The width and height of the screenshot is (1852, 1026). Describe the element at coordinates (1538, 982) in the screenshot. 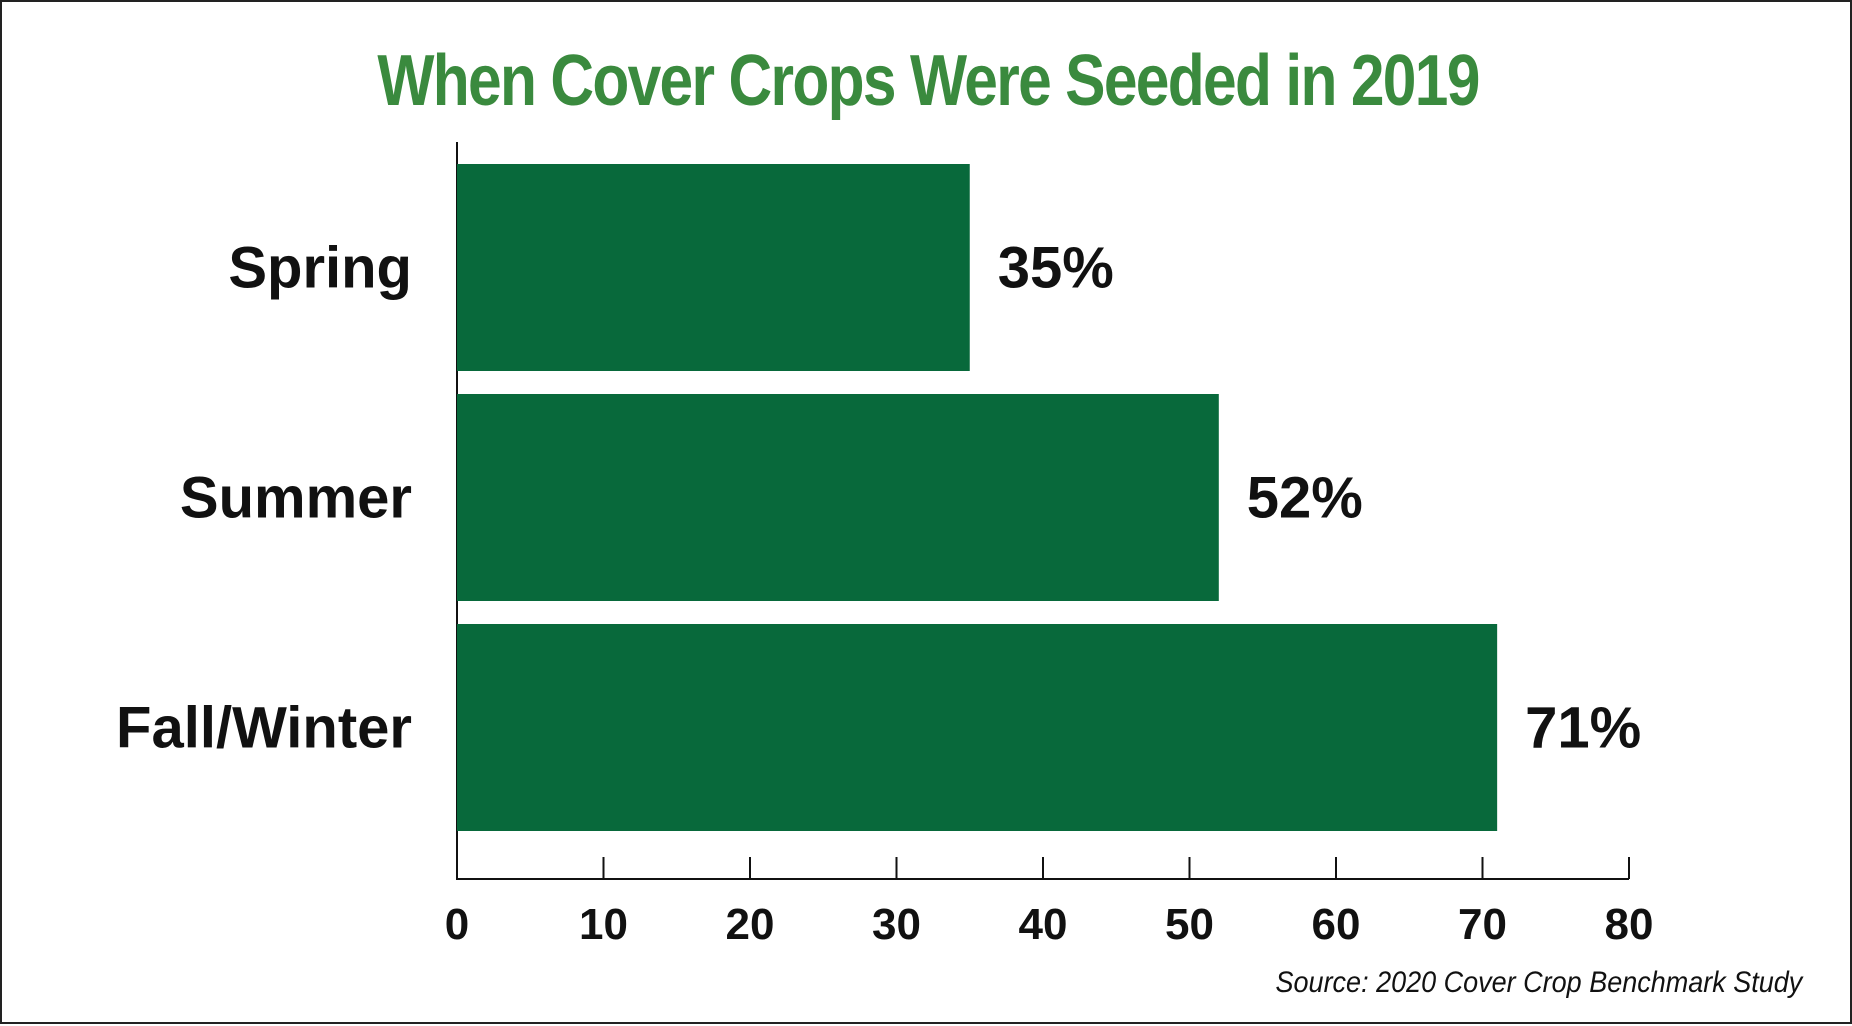

I see `source-note: Source: 2020 Cover Crop Benchmark Study` at that location.